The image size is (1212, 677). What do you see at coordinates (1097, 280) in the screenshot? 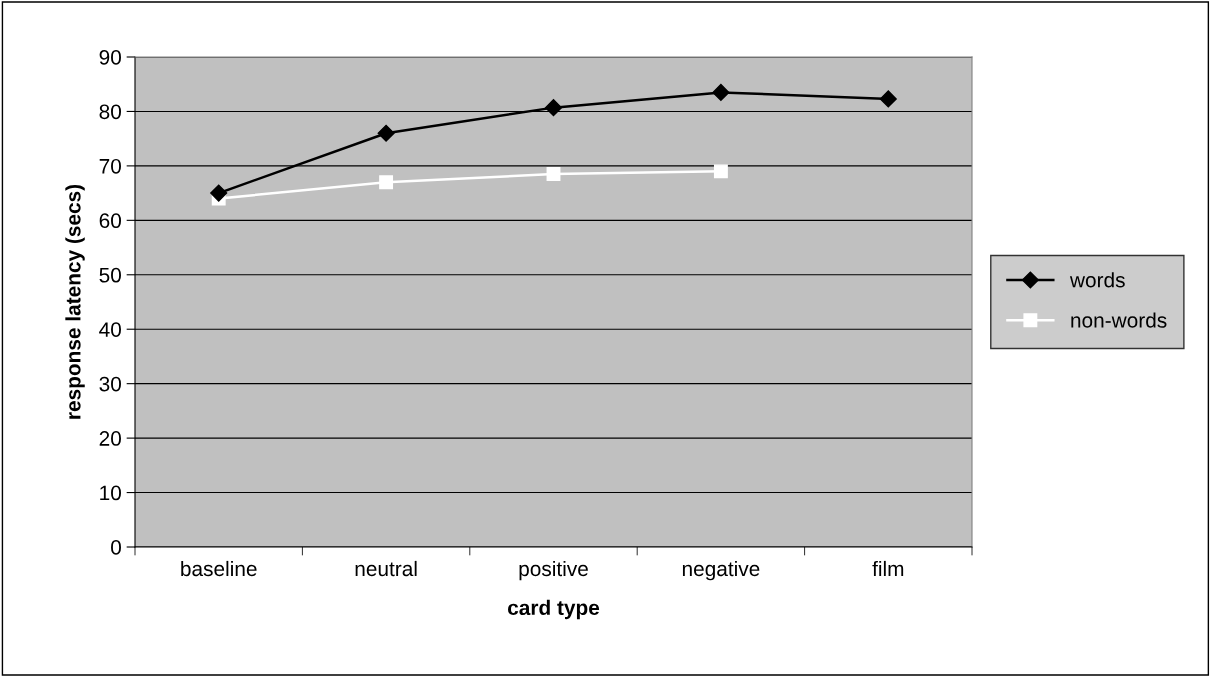
I see `legend-label: words` at bounding box center [1097, 280].